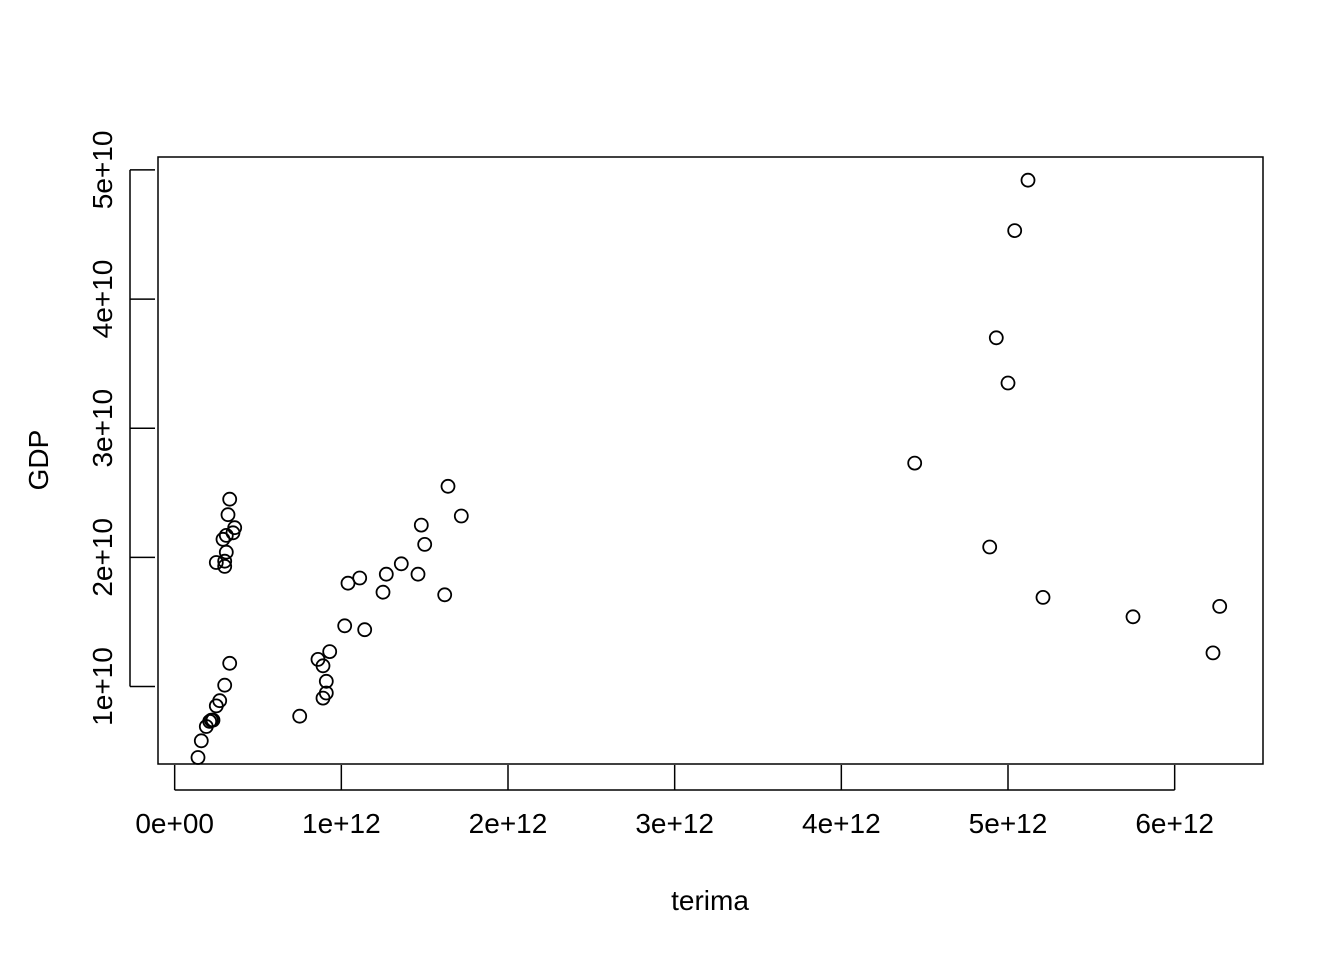 The width and height of the screenshot is (1344, 960). What do you see at coordinates (174, 823) in the screenshot?
I see `x-tick-label: 0e+00` at bounding box center [174, 823].